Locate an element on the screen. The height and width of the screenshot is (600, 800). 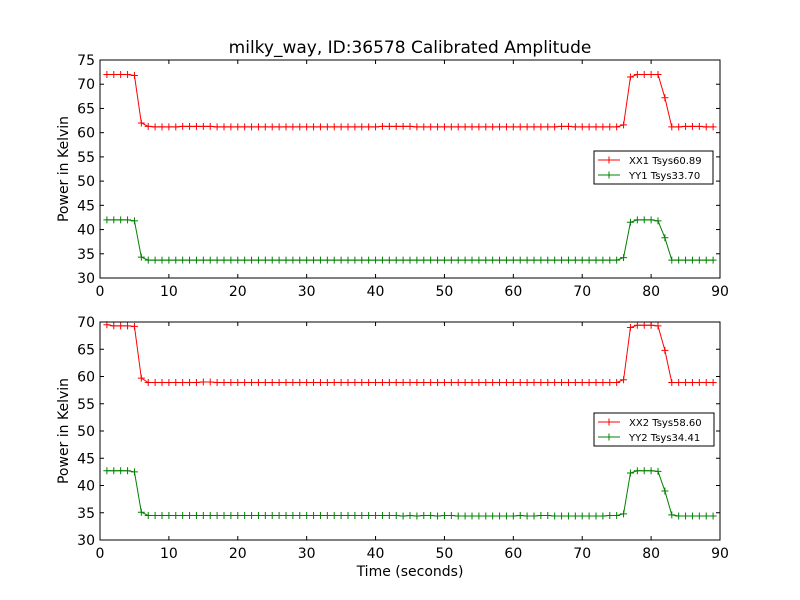
y-tick-label: 70 is located at coordinates (86, 323).